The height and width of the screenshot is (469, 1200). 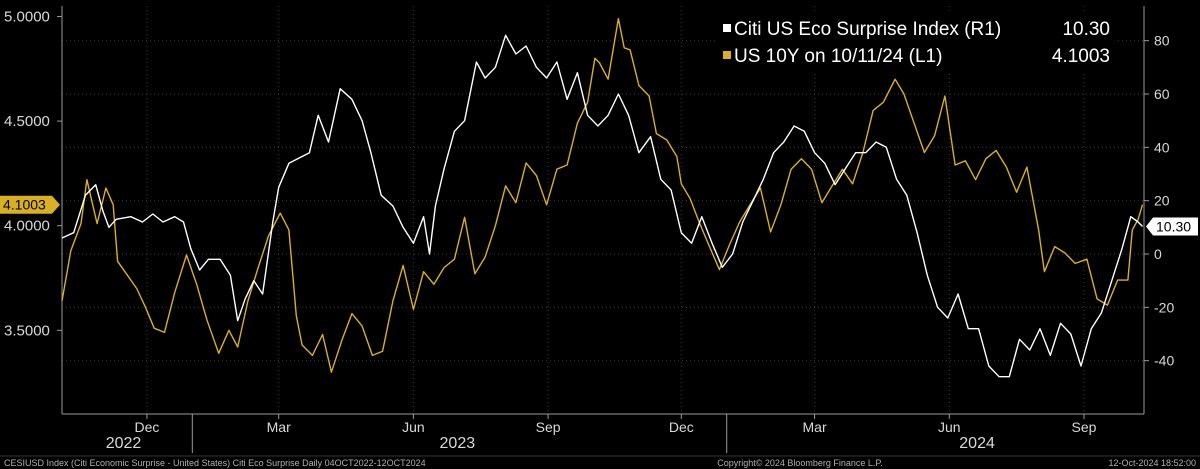 What do you see at coordinates (1152, 463) in the screenshot?
I see `footer-timestamp: 12-Oct-2024 18:52:00` at bounding box center [1152, 463].